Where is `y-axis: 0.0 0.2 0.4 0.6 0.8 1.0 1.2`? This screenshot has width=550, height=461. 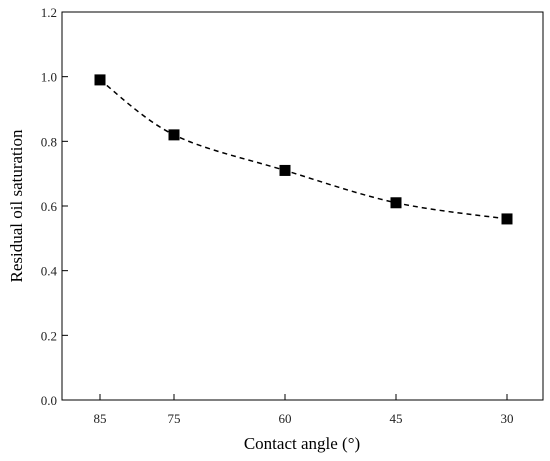 y-axis: 0.0 0.2 0.4 0.6 0.8 1.0 1.2 is located at coordinates (54, 206).